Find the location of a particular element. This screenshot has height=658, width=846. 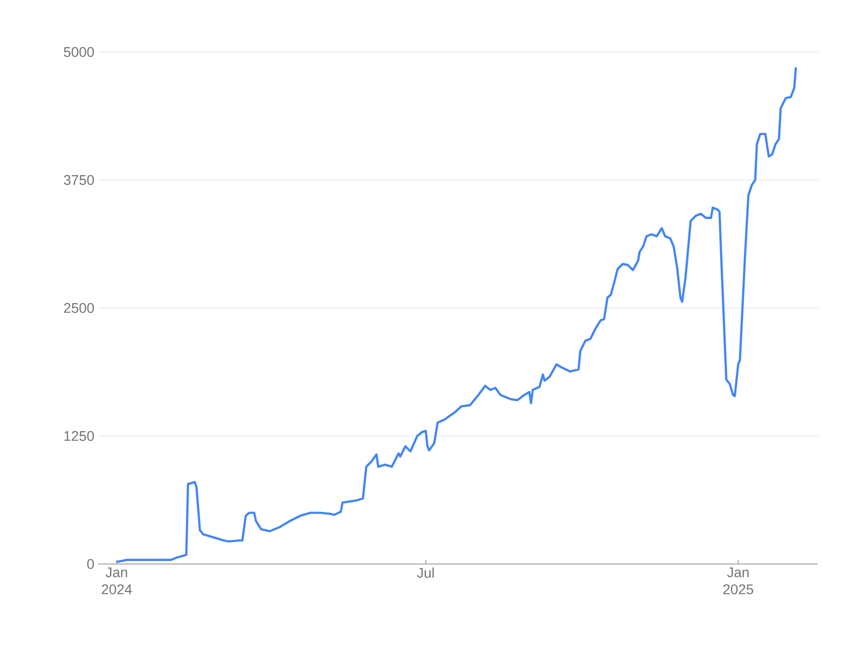

x-tick-label: Jan 2024 is located at coordinates (117, 581).